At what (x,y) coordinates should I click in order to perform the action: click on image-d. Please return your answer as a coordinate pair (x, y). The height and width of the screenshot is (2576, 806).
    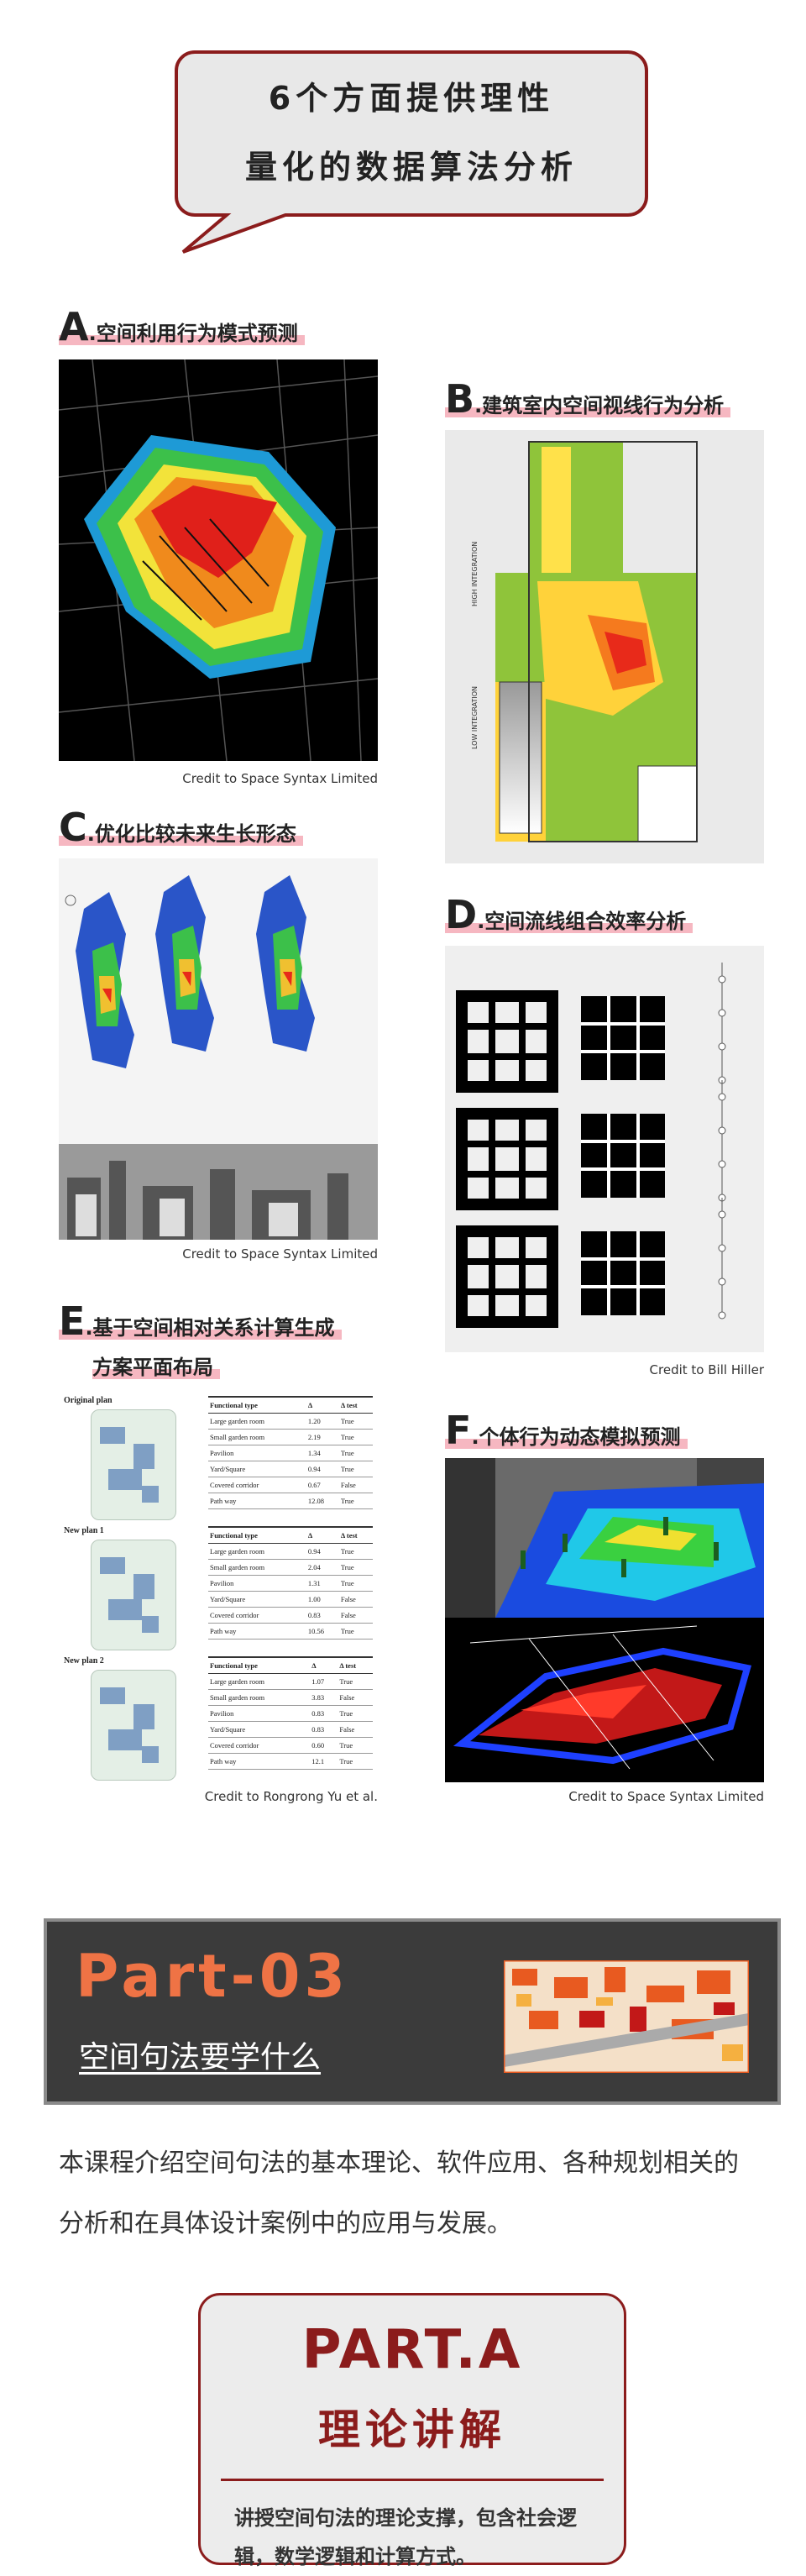
    Looking at the image, I should click on (604, 1149).